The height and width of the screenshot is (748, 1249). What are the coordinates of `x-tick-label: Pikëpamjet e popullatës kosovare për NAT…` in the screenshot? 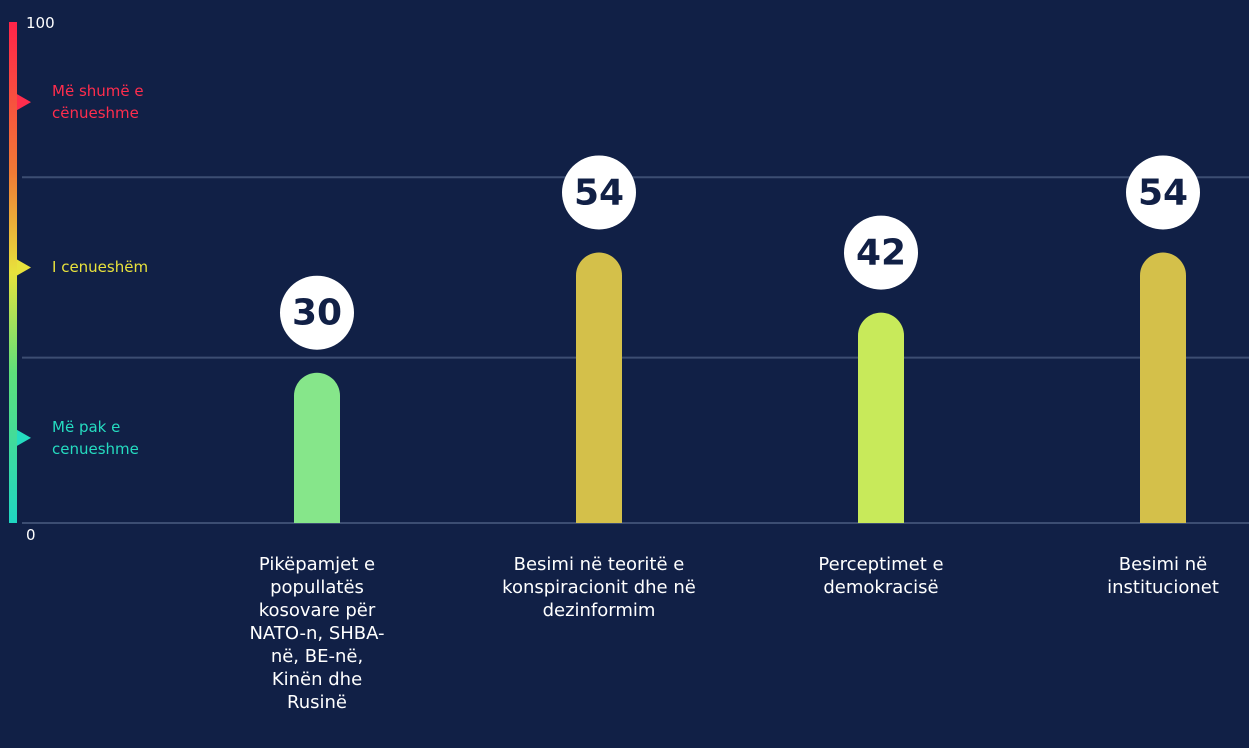 It's located at (317, 633).